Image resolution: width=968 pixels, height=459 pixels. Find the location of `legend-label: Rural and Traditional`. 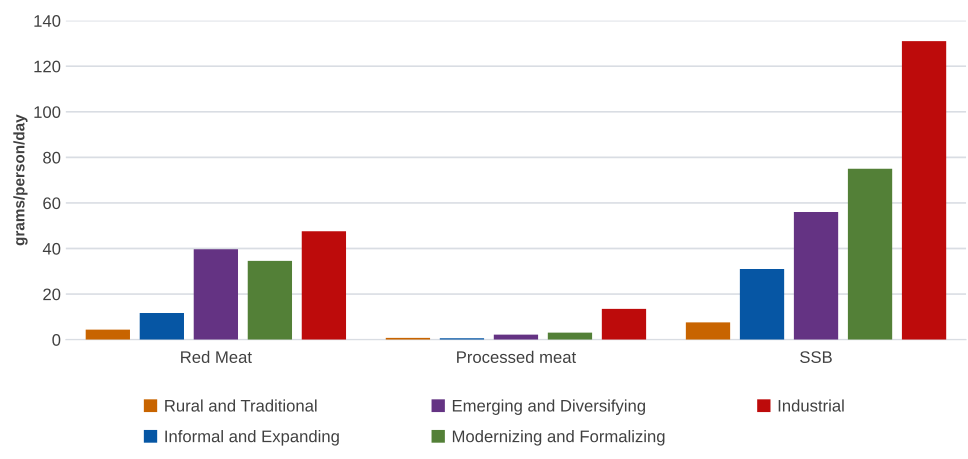

legend-label: Rural and Traditional is located at coordinates (241, 405).